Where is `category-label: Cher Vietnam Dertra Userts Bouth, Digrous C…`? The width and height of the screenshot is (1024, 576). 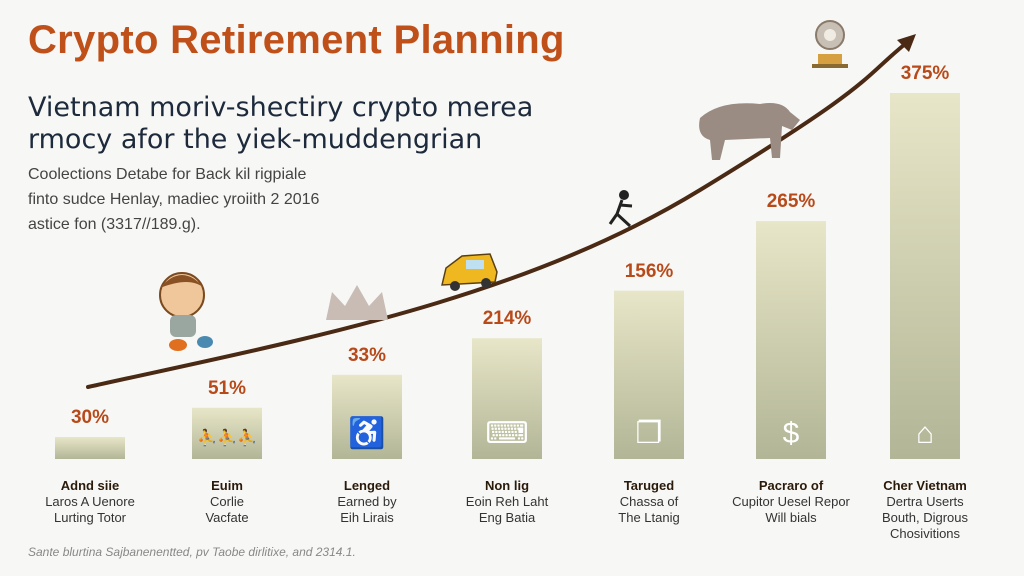
category-label: Cher Vietnam Dertra Userts Bouth, Digrous C… is located at coordinates (925, 510).